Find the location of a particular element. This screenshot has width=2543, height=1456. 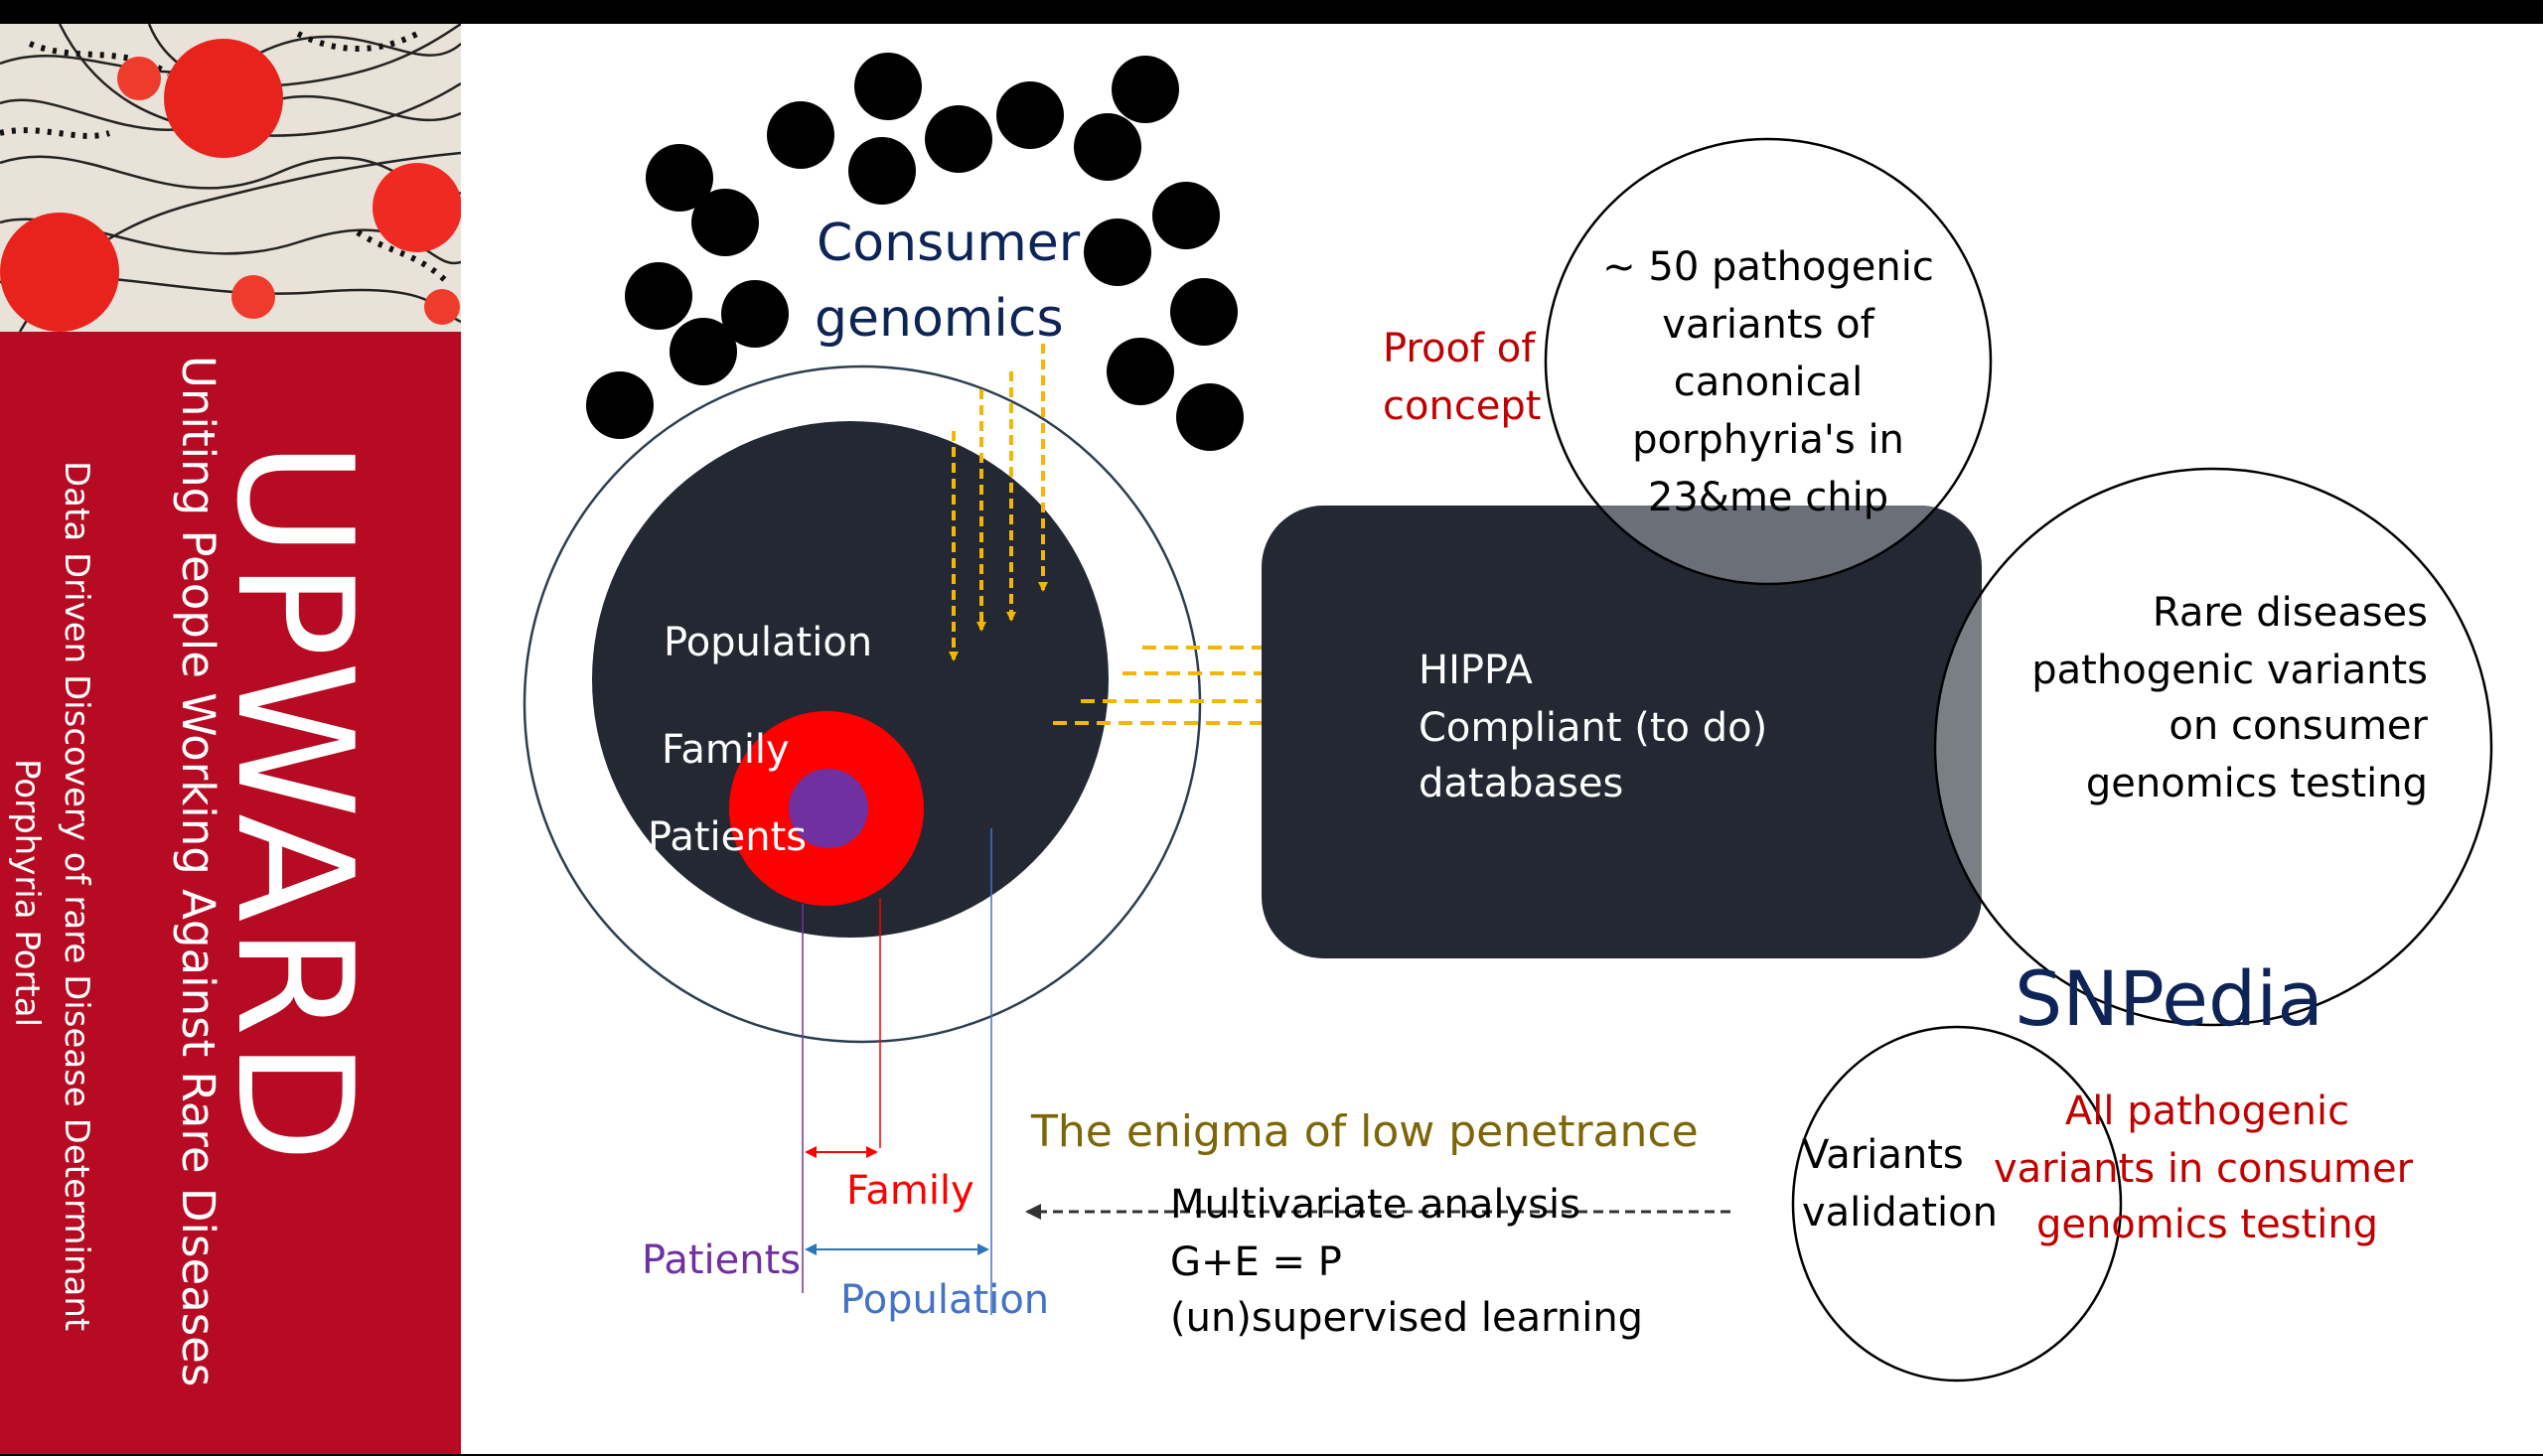

variants-validation-circle is located at coordinates (1957, 1204).